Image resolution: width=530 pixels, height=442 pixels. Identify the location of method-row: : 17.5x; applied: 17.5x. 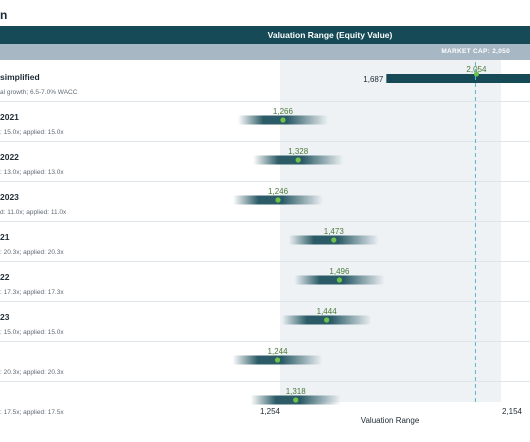
(265, 402).